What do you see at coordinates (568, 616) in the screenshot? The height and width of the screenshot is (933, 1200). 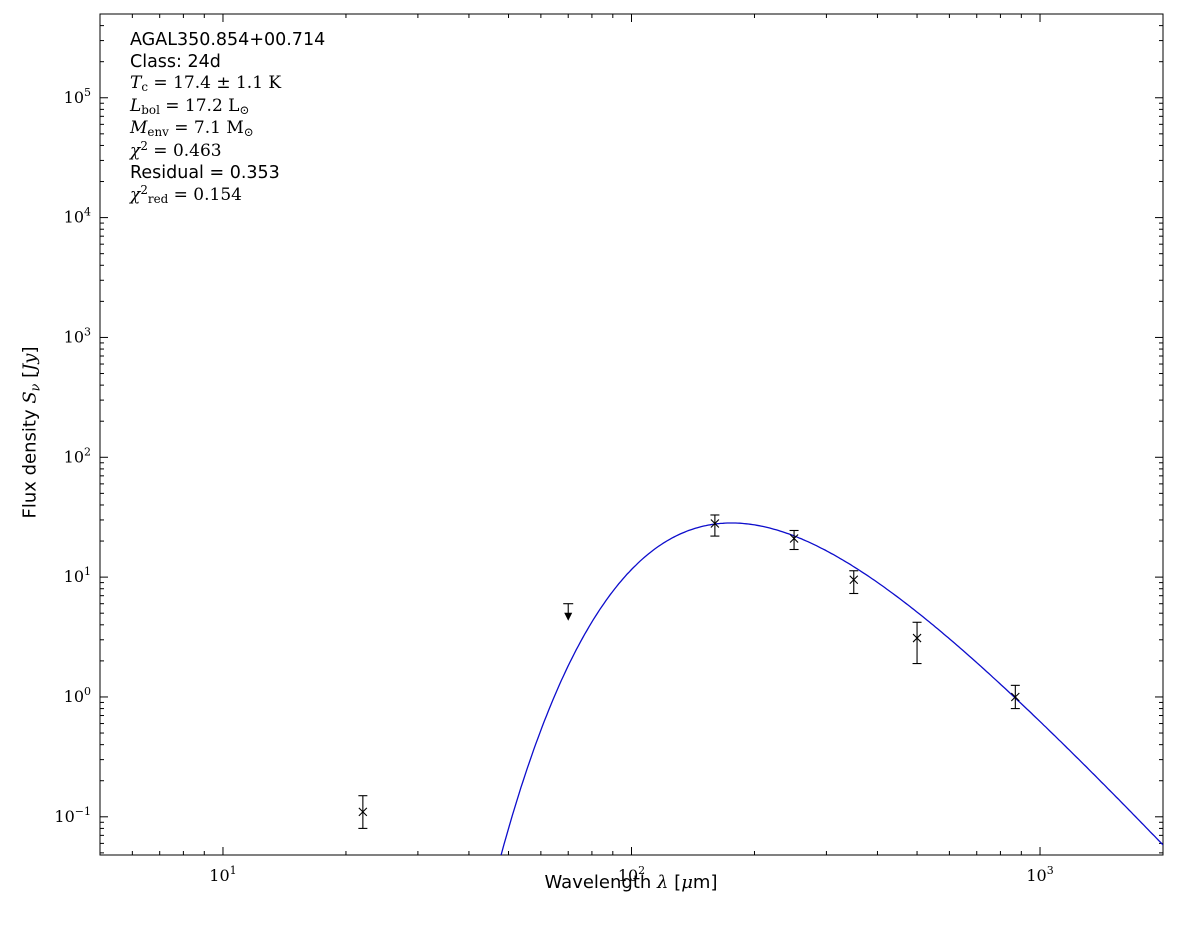 I see `down-arrow-icon` at bounding box center [568, 616].